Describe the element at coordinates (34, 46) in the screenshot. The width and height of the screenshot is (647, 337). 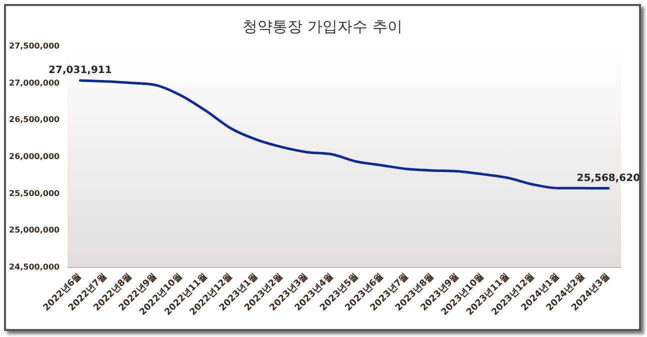
I see `y-tick-label: 27,500,000` at that location.